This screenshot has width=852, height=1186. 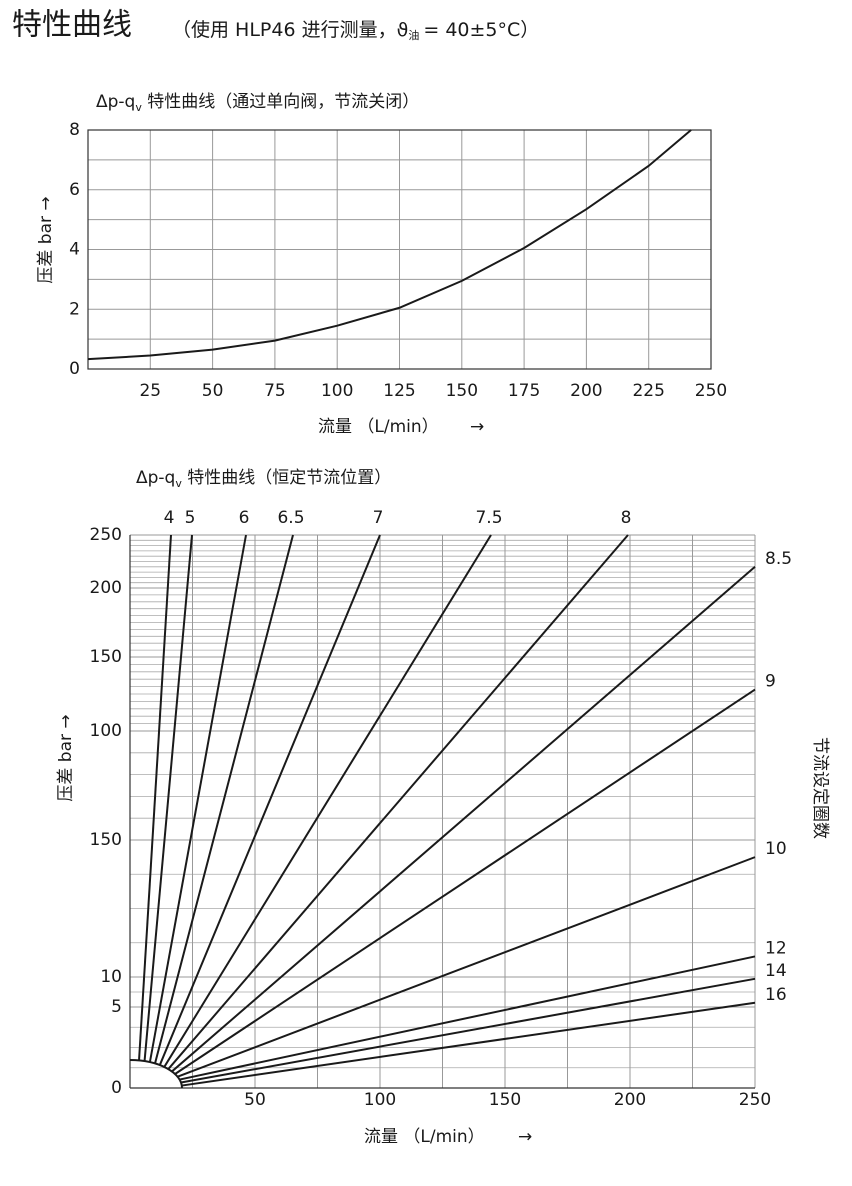 What do you see at coordinates (778, 559) in the screenshot?
I see `line-label: 8.5` at bounding box center [778, 559].